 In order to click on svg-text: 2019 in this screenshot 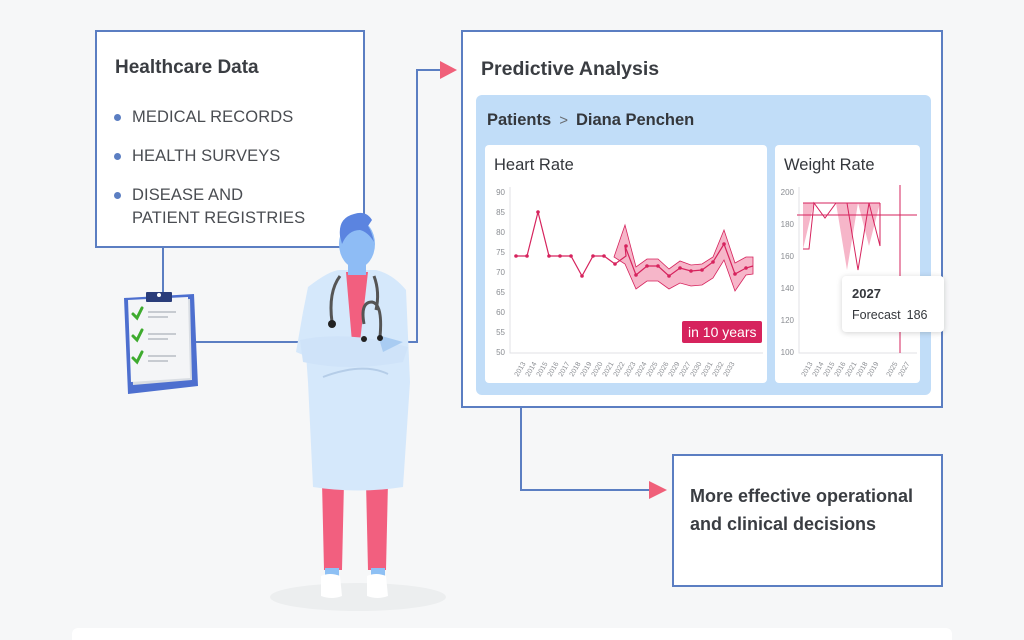, I will do `click(874, 369)`.